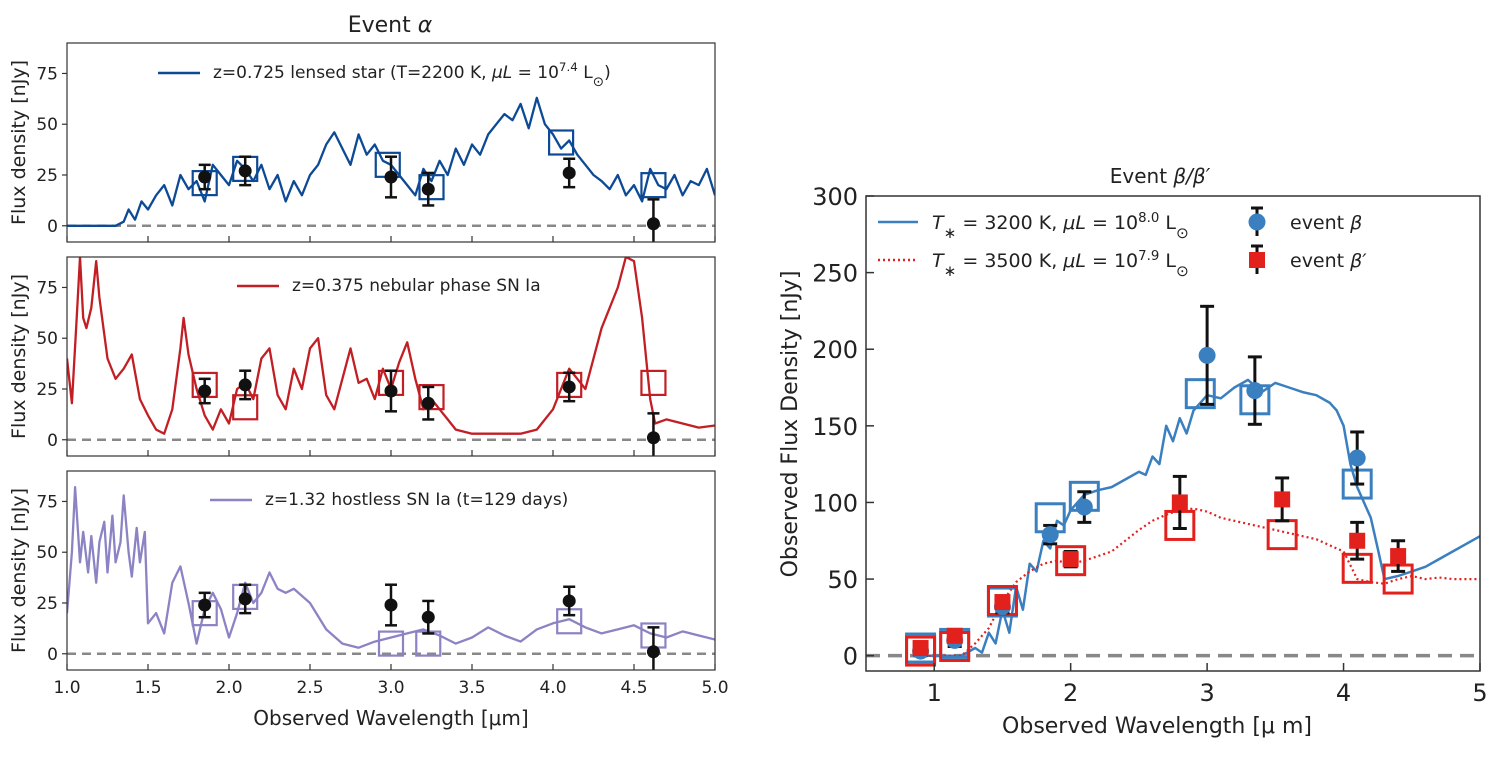 The image size is (1494, 757). What do you see at coordinates (1160, 176) in the screenshot?
I see `beta-title: Event β/β′` at bounding box center [1160, 176].